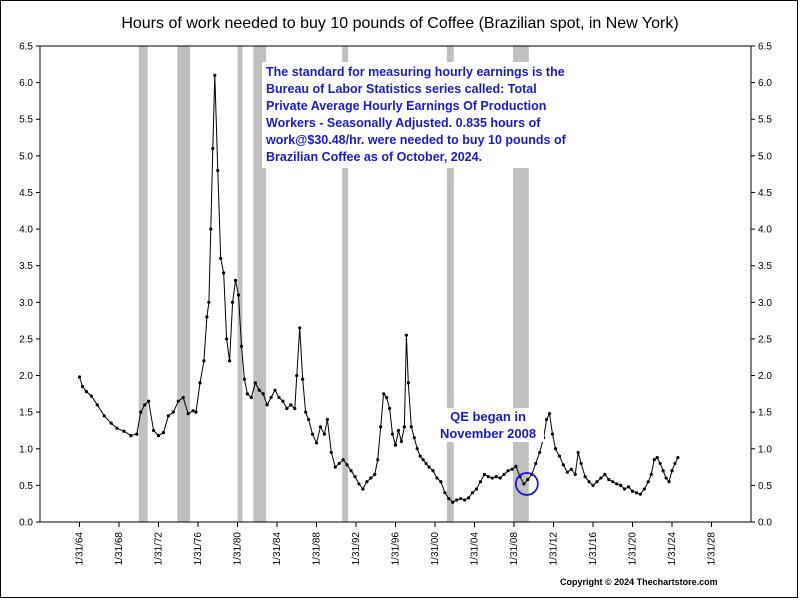 This screenshot has height=600, width=800. What do you see at coordinates (26, 156) in the screenshot?
I see `y-tick-label-left: 5.0` at bounding box center [26, 156].